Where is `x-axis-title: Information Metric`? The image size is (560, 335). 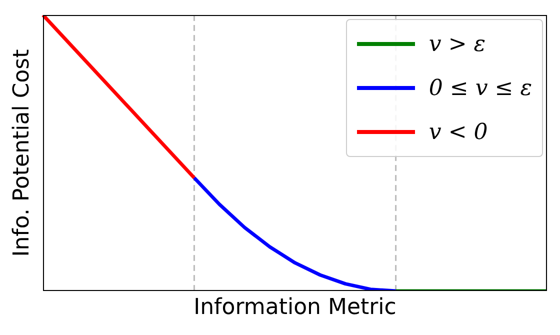 x-axis-title: Information Metric is located at coordinates (295, 307).